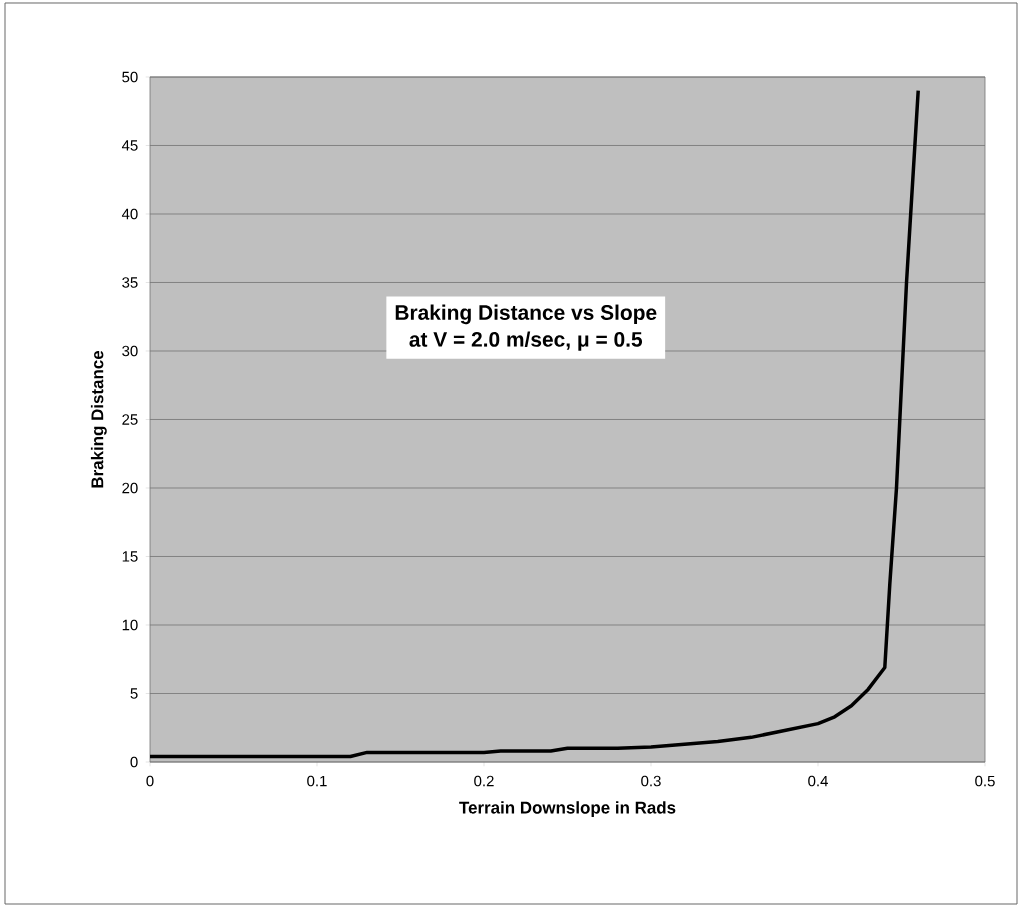 This screenshot has height=907, width=1022. Describe the element at coordinates (130, 77) in the screenshot. I see `y-tick-label: 50` at that location.